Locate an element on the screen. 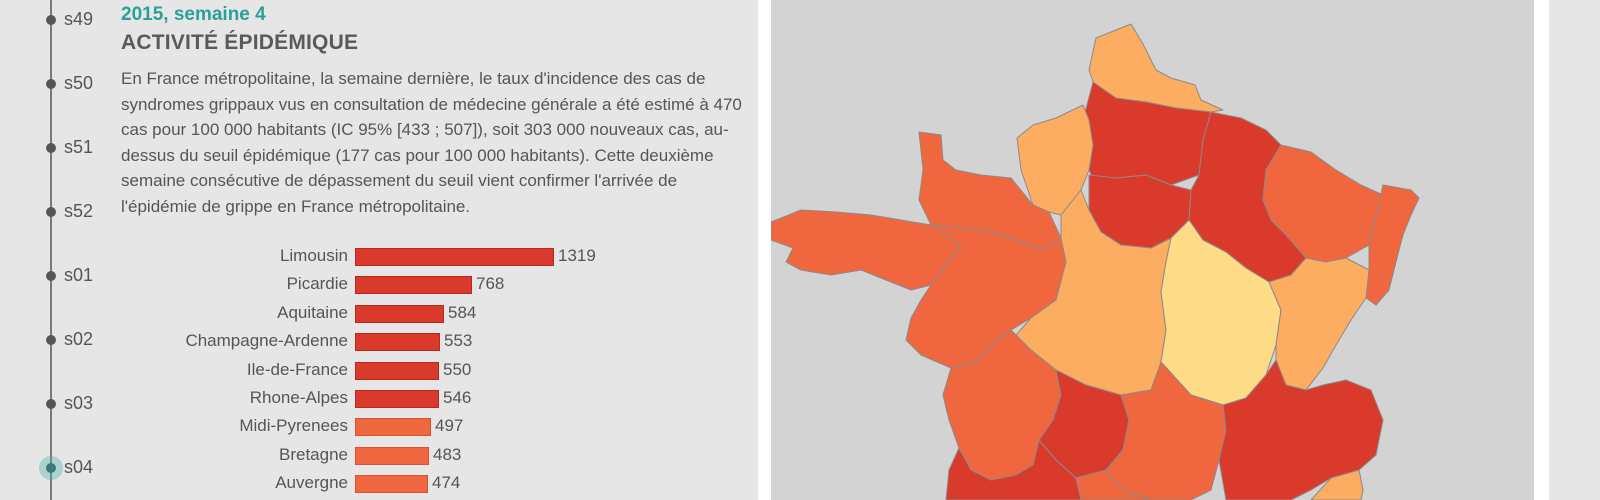 The image size is (1600, 500). timeline-week-s50: s50 is located at coordinates (55, 83).